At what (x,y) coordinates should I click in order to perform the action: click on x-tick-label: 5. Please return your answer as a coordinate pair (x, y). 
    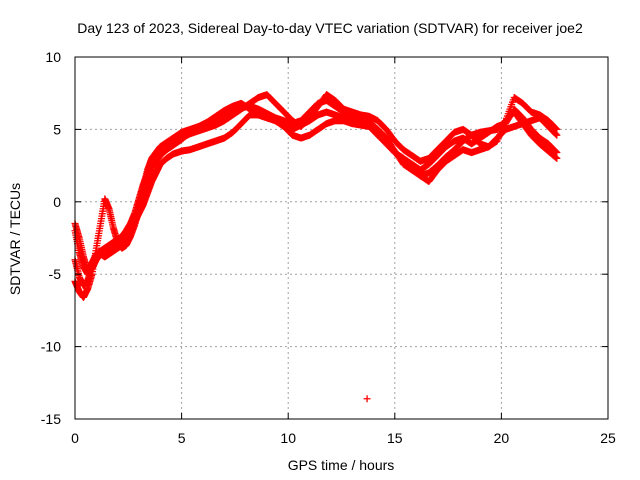
    Looking at the image, I should click on (182, 438).